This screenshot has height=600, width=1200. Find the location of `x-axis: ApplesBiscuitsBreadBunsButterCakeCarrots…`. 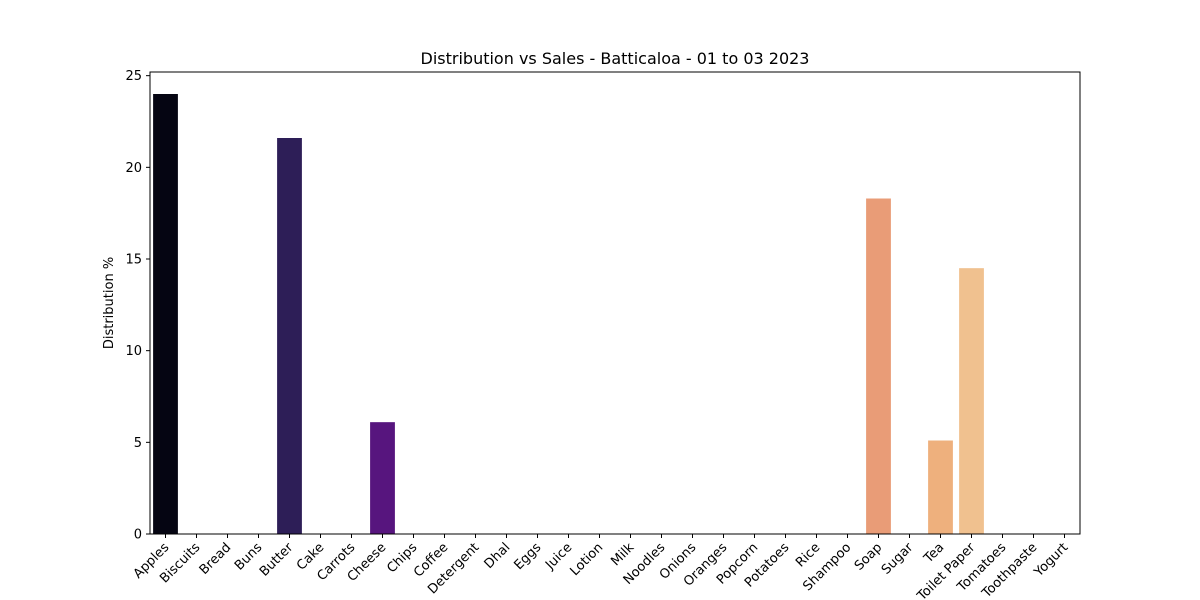

x-axis: ApplesBiscuitsBreadBunsButterCakeCarrots… is located at coordinates (601, 567).